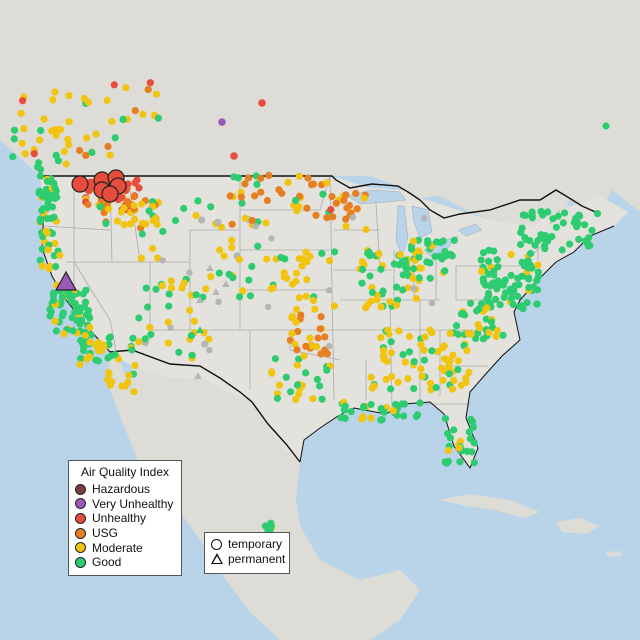 The width and height of the screenshot is (640, 640). Describe the element at coordinates (470, 230) in the screenshot. I see `lake-ontario` at that location.